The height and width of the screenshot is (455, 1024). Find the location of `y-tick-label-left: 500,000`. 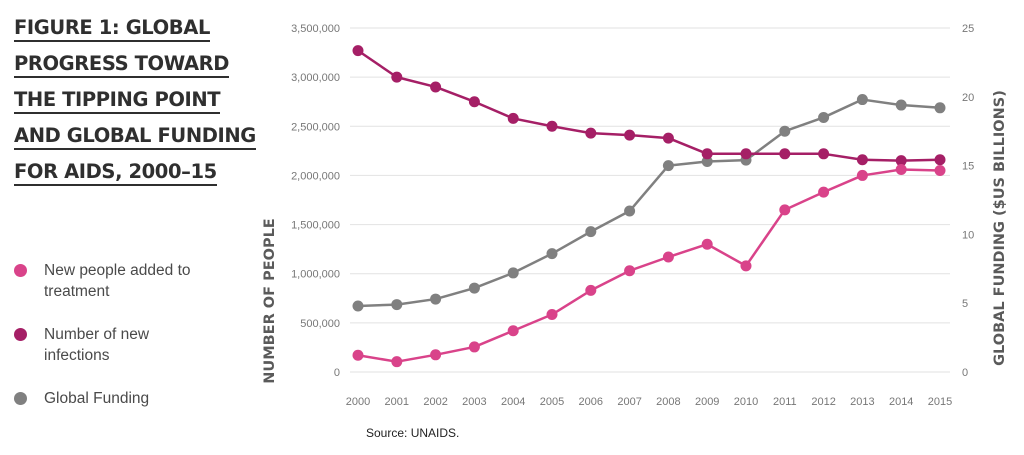

y-tick-label-left: 500,000 is located at coordinates (320, 324).